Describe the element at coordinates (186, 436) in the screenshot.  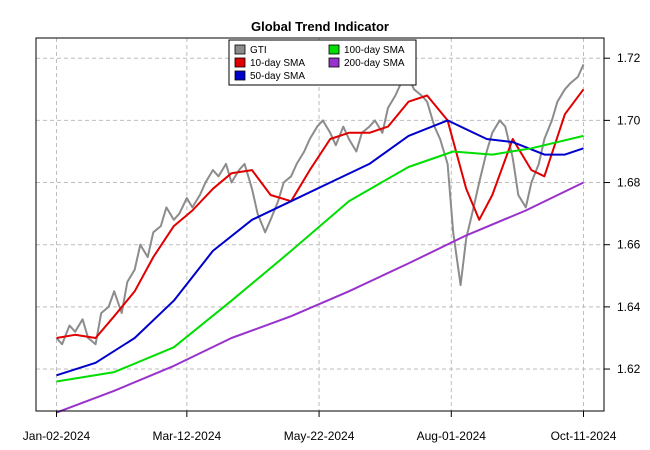
I see `x-tick-label: Mar-12-2024` at that location.